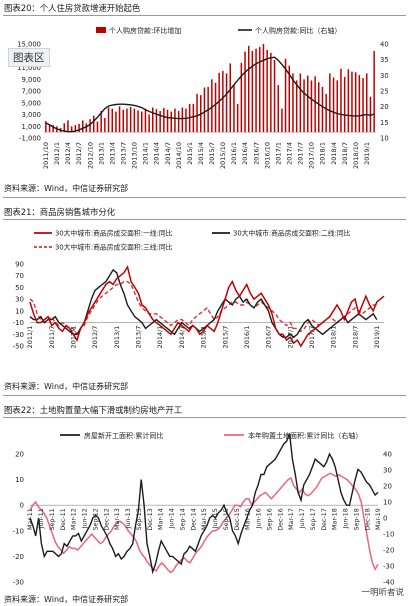 Image resolution: width=410 pixels, height=606 pixels. What do you see at coordinates (31, 92) in the screenshot?
I see `y-left-tick-label: 7,000` at bounding box center [31, 92].